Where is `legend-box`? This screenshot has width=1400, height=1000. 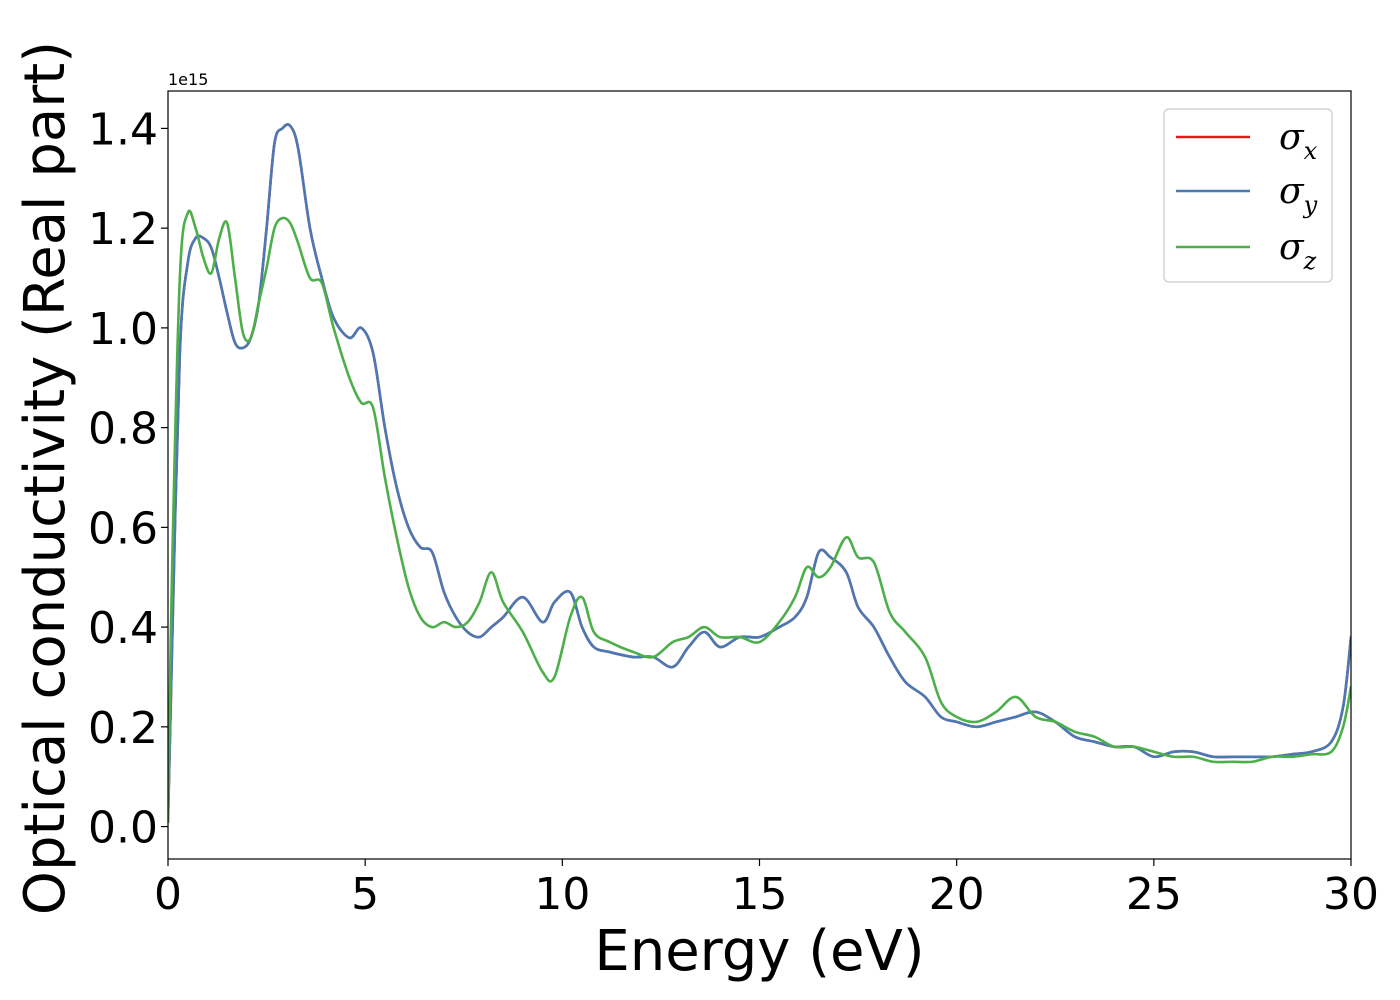
legend-box is located at coordinates (1248, 195).